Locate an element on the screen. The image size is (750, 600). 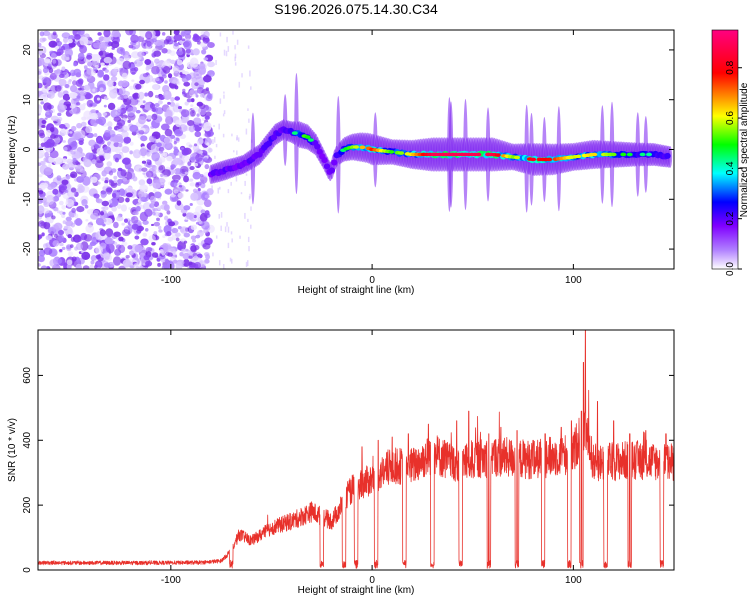
colorbar-ticks: 0.0 0.2 0.4 0.6 0.8 is located at coordinates (733, 168).